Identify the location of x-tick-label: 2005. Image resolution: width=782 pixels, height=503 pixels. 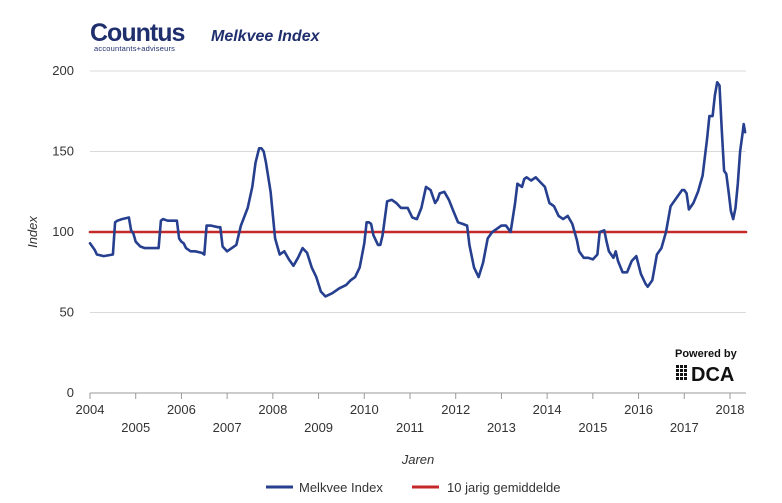
(135, 427).